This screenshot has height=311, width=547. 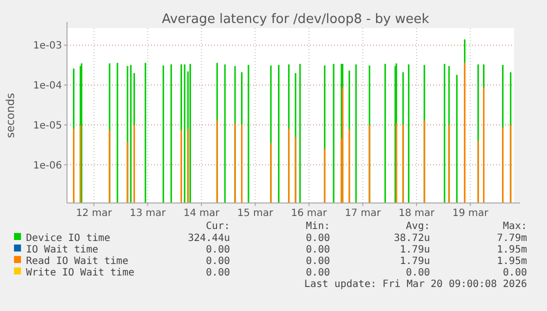 What do you see at coordinates (309, 213) in the screenshot?
I see `x-tick-label: 16 mar` at bounding box center [309, 213].